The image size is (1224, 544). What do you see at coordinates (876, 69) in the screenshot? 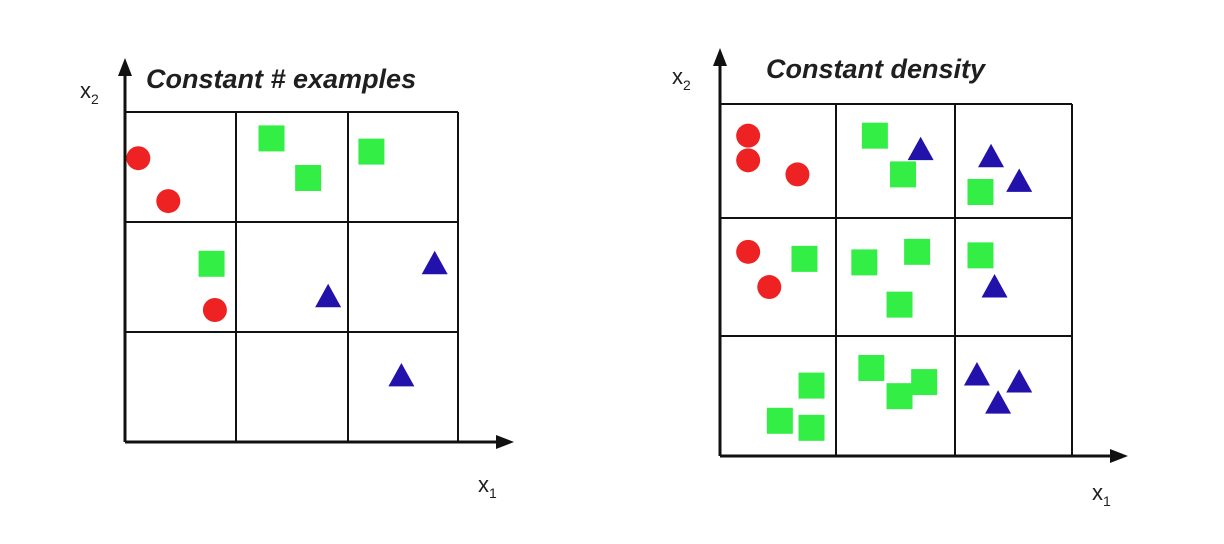
I see `panel-title: Constant density` at bounding box center [876, 69].